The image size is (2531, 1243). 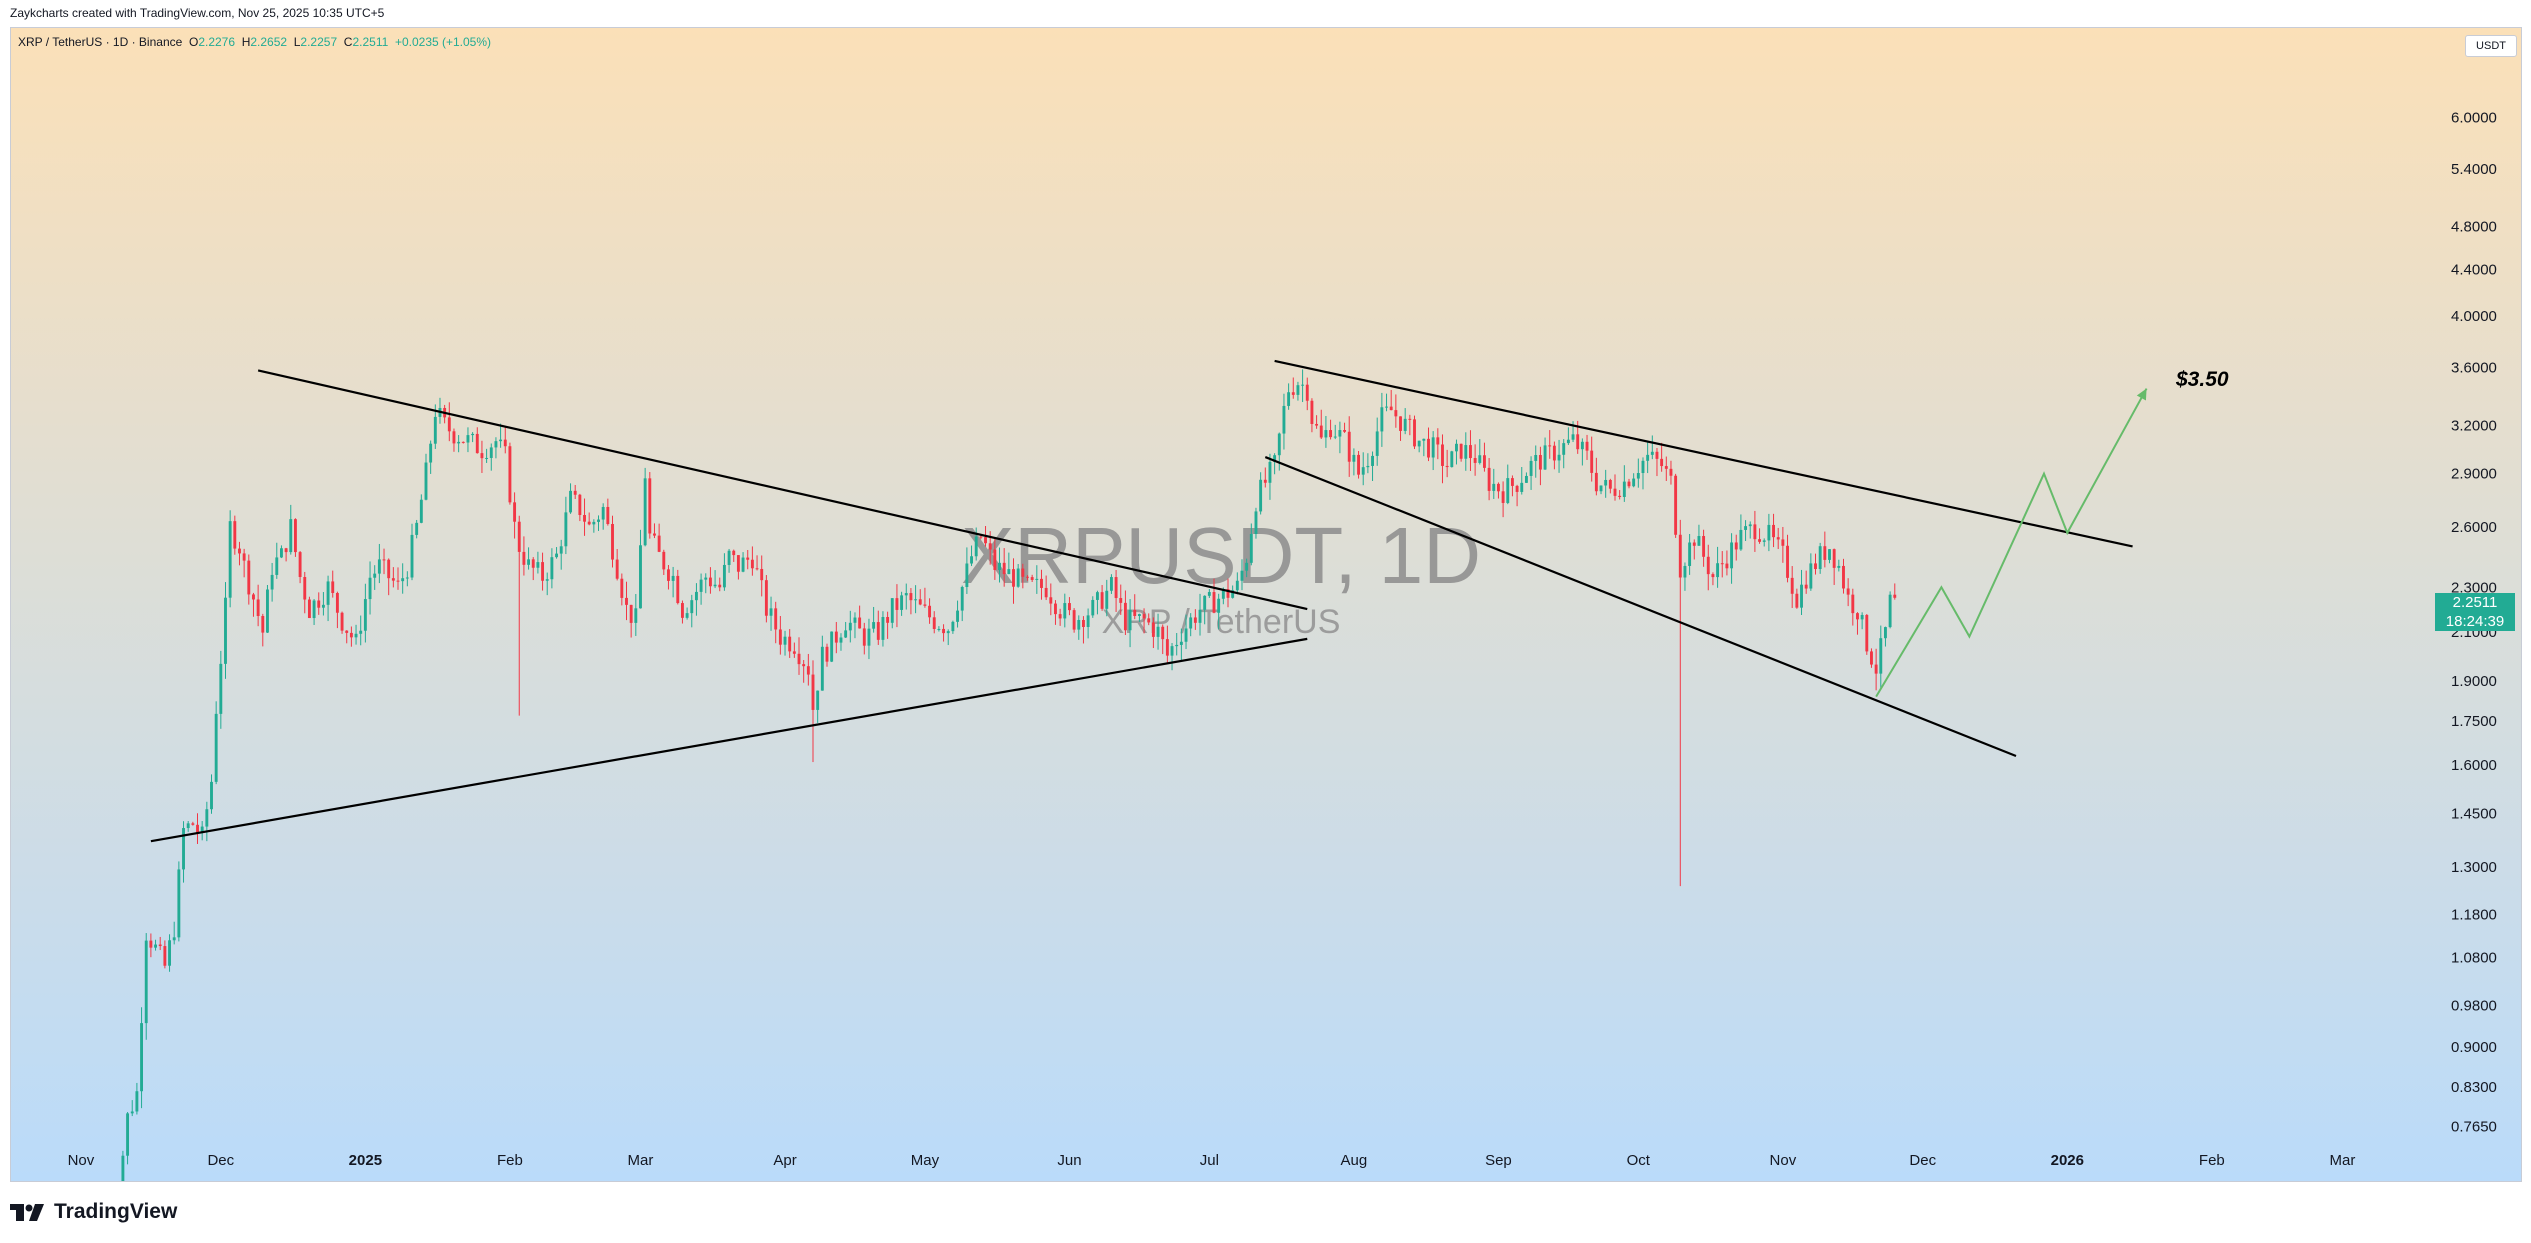 What do you see at coordinates (2474, 1005) in the screenshot?
I see `price-tick-label: 0.9800` at bounding box center [2474, 1005].